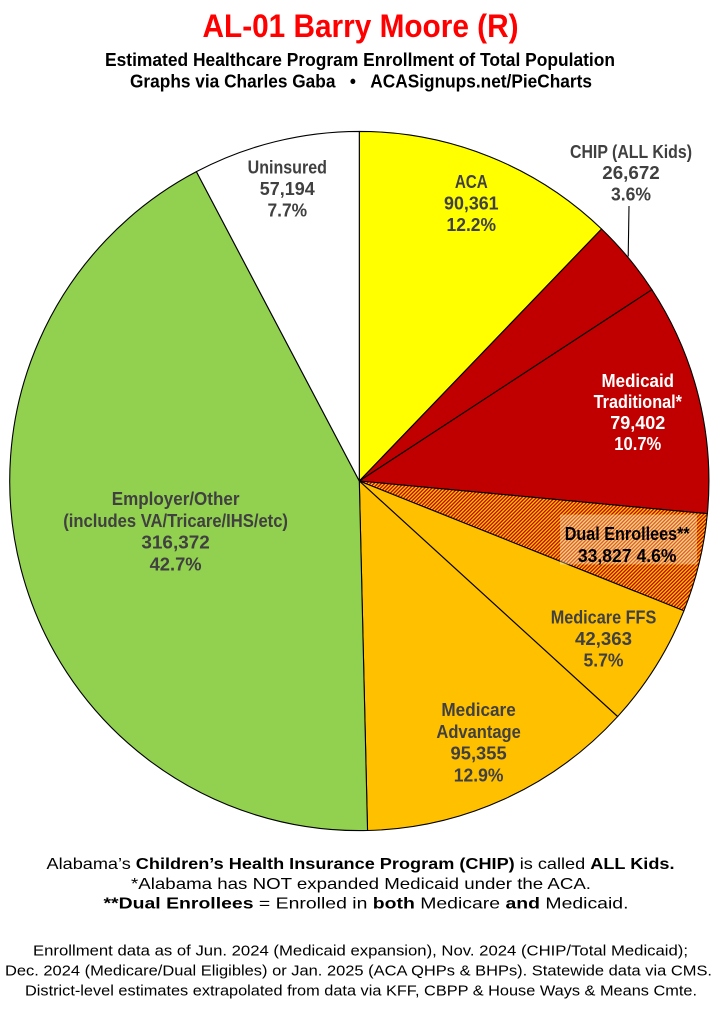 The height and width of the screenshot is (1010, 720). Describe the element at coordinates (604, 660) in the screenshot. I see `svg-text: 5.7%` at that location.